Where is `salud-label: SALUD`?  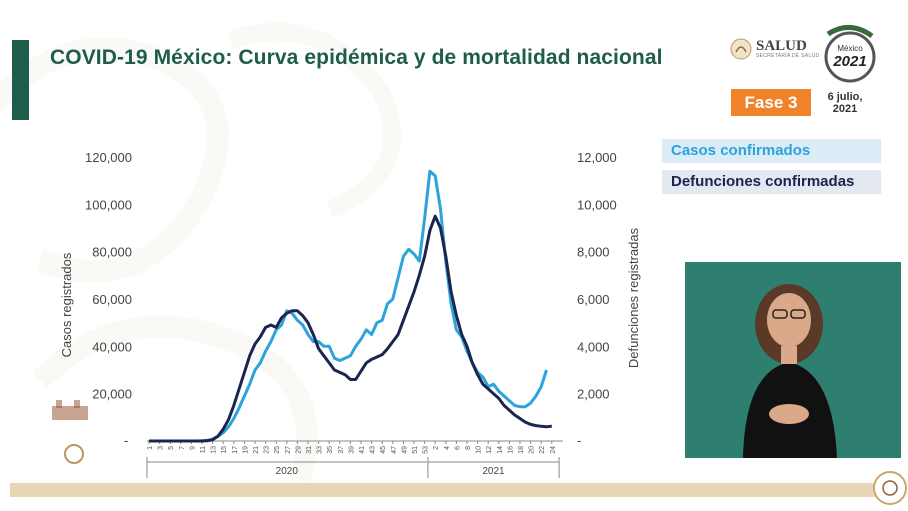 salud-label: SALUD is located at coordinates (781, 46).